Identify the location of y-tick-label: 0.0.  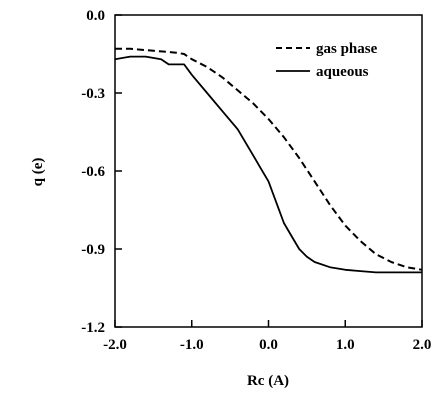
(95, 16).